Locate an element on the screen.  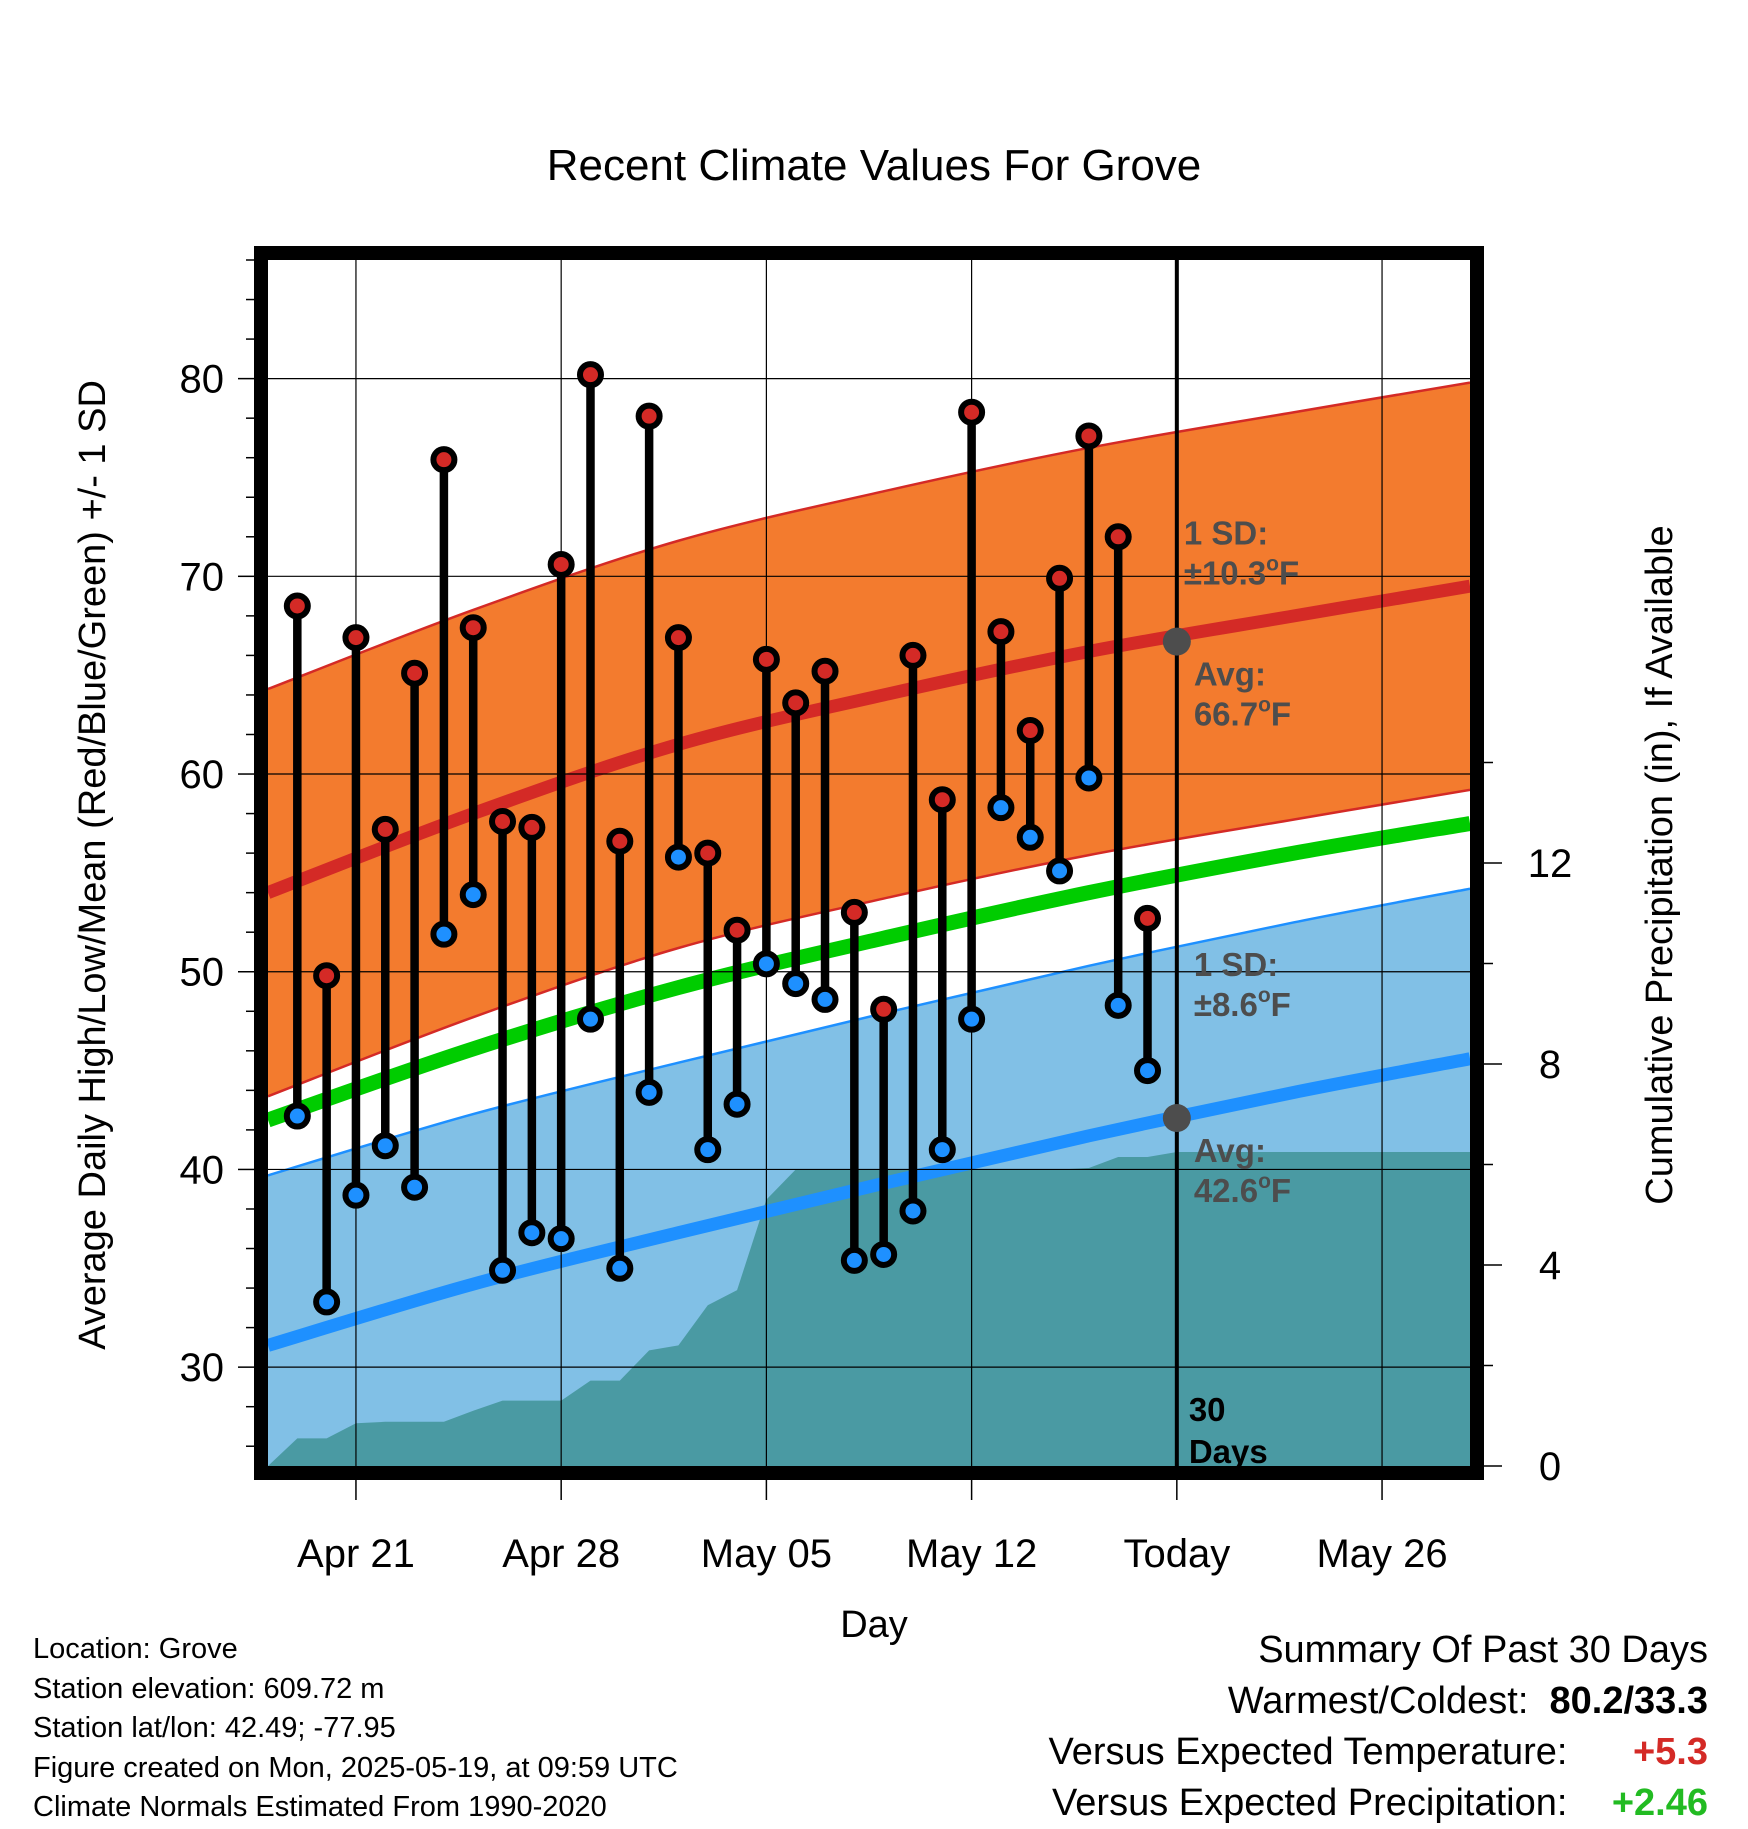
high-avg-annotation-value: 66.7 is located at coordinates (1226, 714).